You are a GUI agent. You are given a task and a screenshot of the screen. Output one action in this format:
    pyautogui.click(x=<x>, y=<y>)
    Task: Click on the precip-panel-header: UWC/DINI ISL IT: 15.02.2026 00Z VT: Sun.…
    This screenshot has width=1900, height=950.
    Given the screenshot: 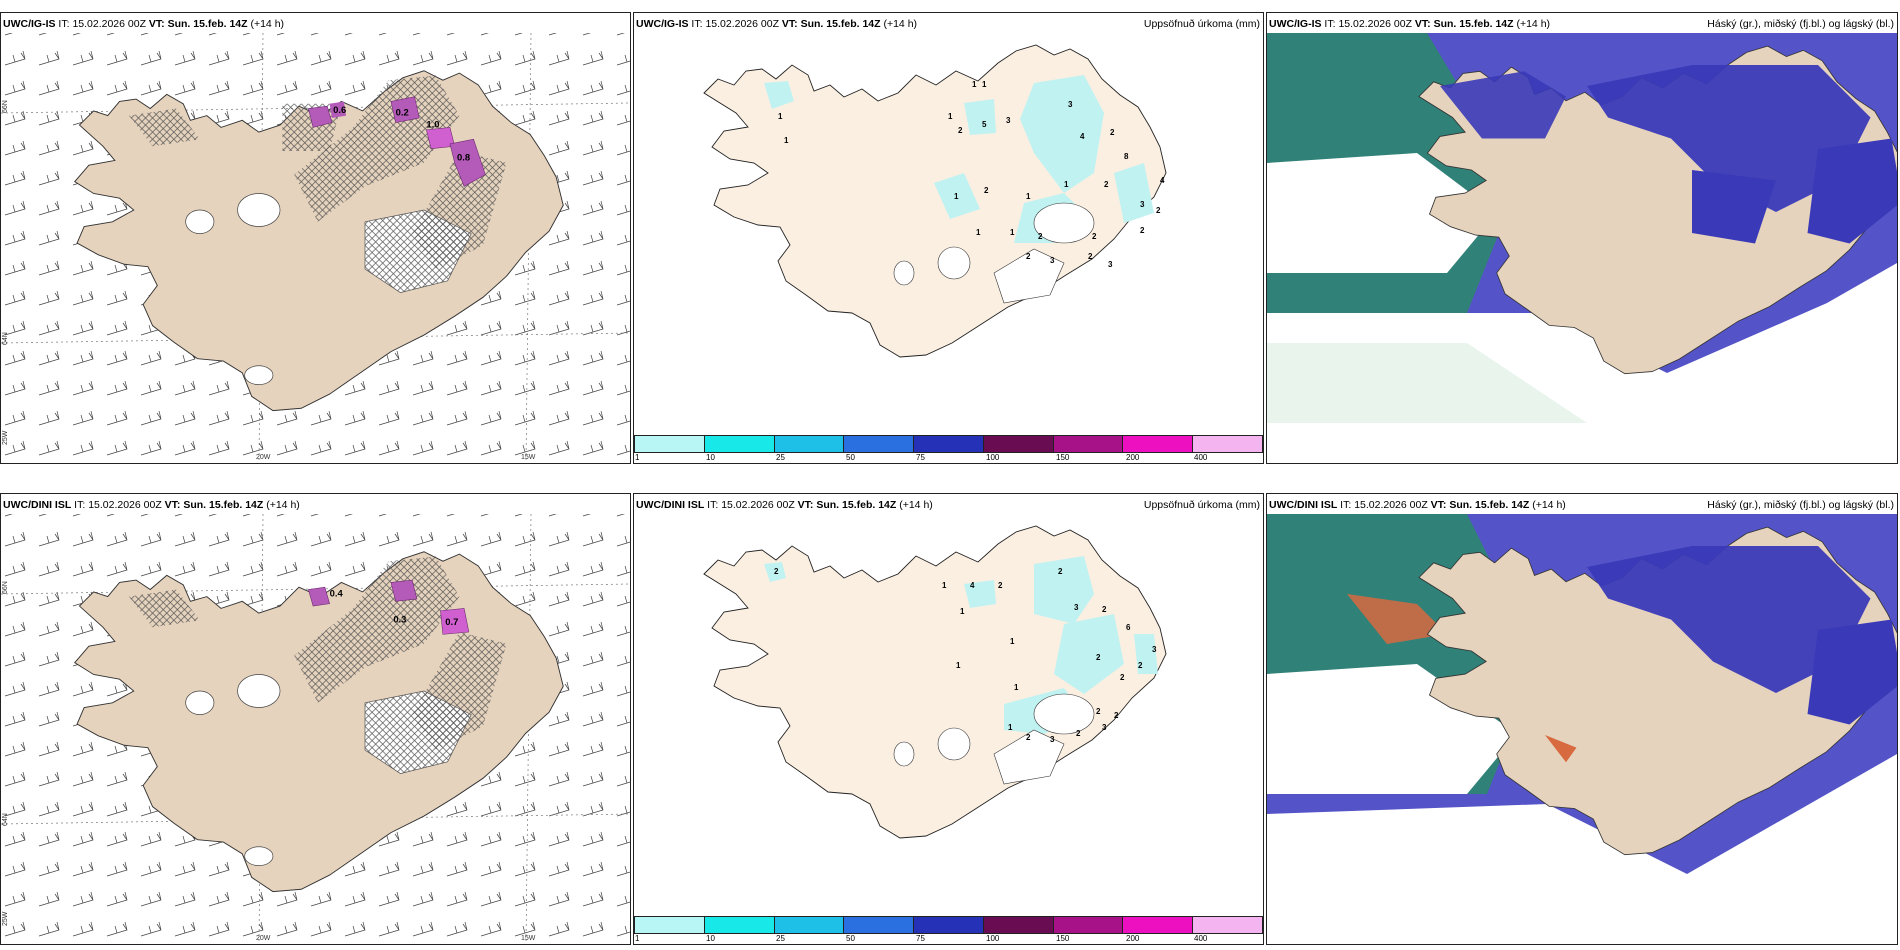 What is the action you would take?
    pyautogui.click(x=784, y=505)
    